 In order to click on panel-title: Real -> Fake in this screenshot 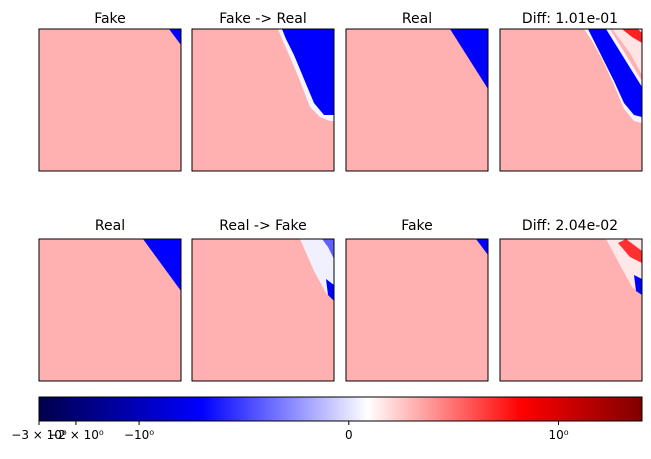, I will do `click(262, 226)`.